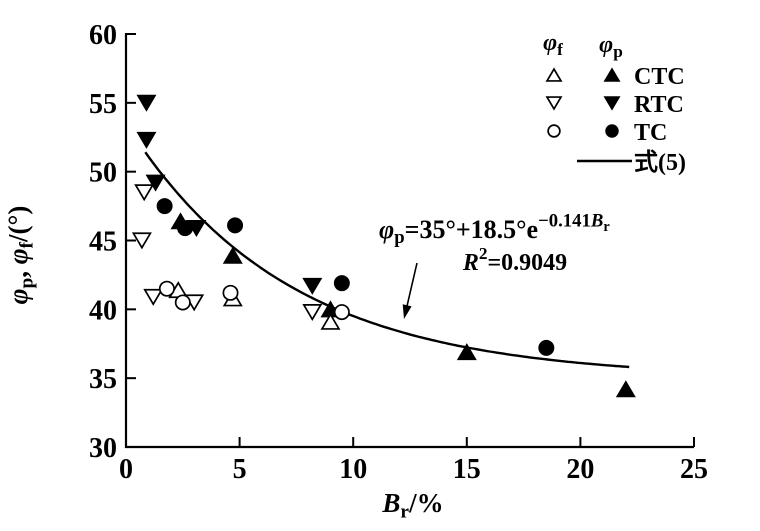  I want to click on legend-marker-open-ctc, so click(554, 74).